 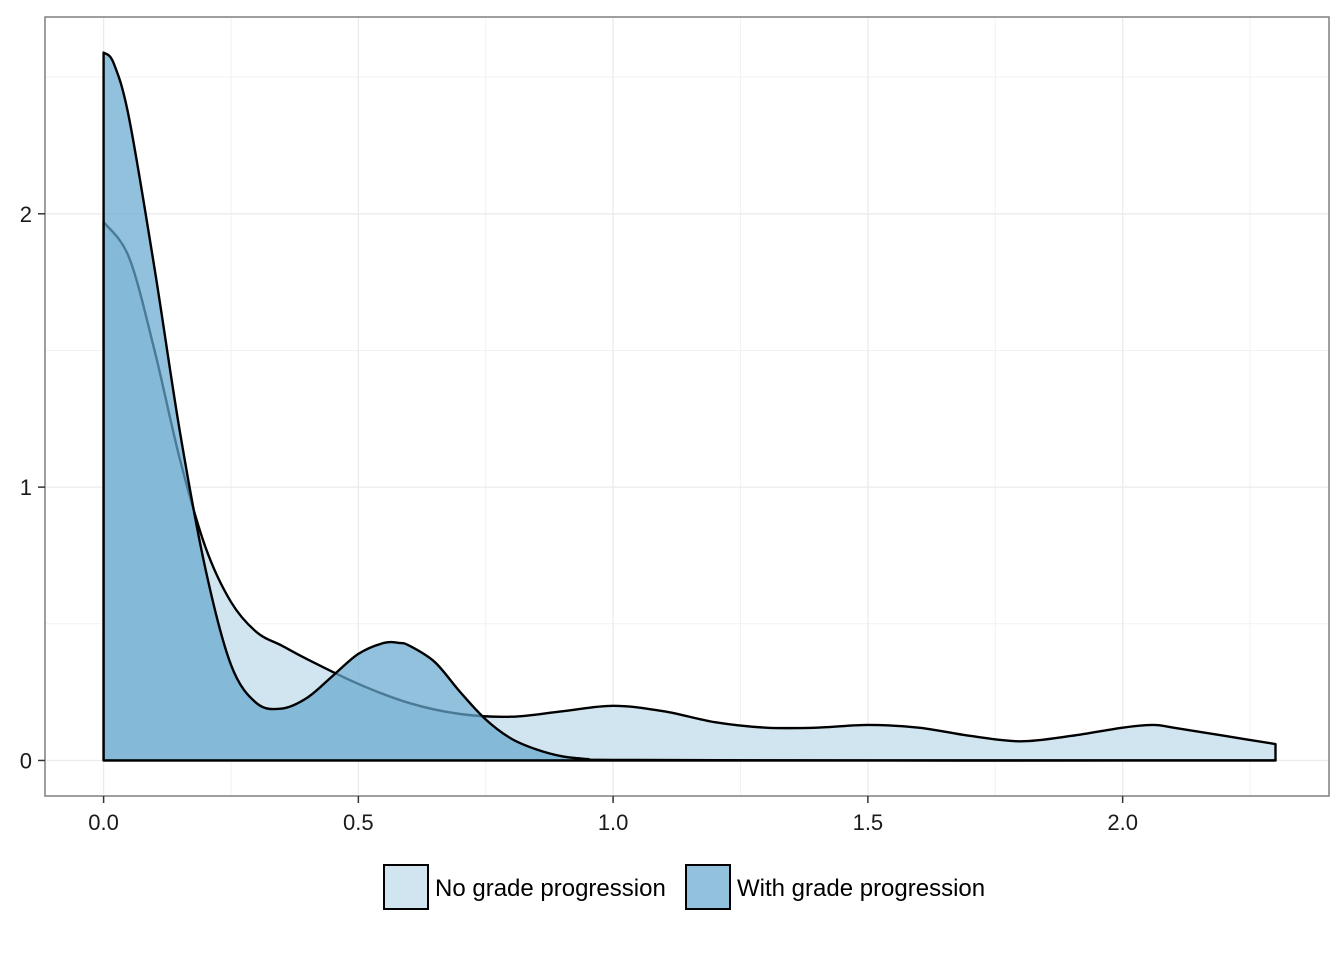 What do you see at coordinates (26, 487) in the screenshot?
I see `y-tick-label: 1` at bounding box center [26, 487].